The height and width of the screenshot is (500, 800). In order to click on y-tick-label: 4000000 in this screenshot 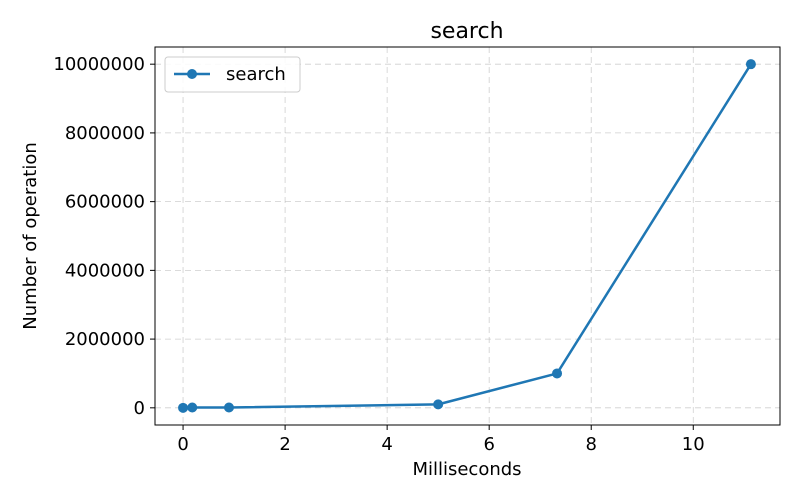, I will do `click(105, 270)`.